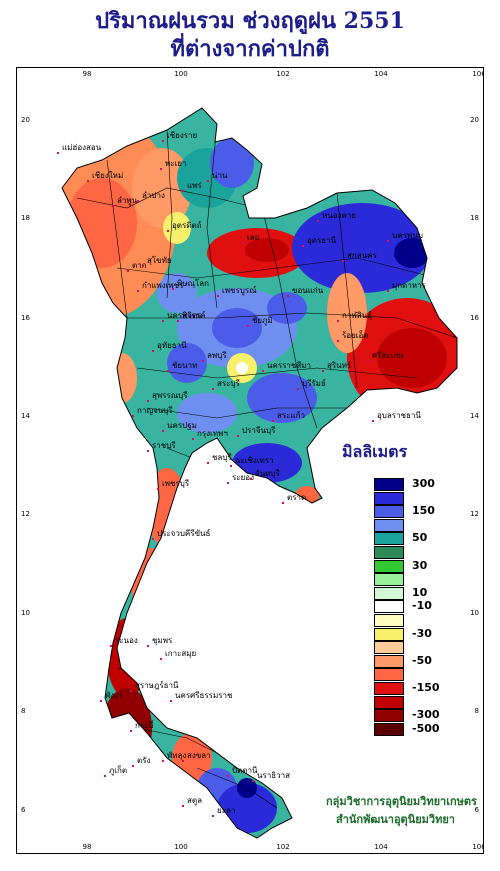  What do you see at coordinates (186, 315) in the screenshot?
I see `place-label: นครสวรรค์` at bounding box center [186, 315].